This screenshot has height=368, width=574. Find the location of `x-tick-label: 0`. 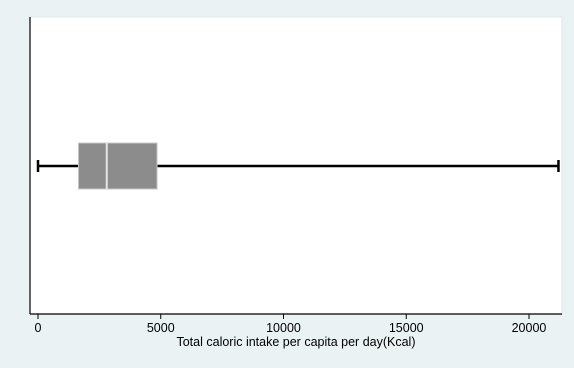

x-tick-label: 0 is located at coordinates (38, 328).